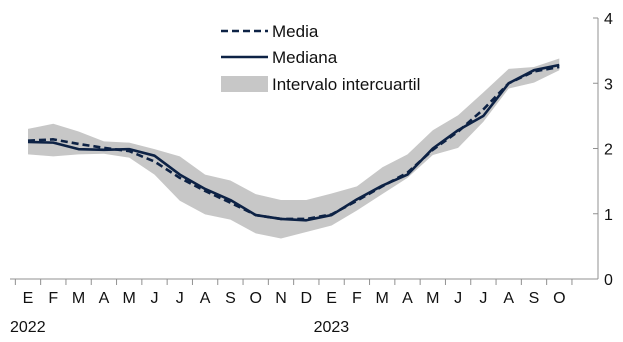  Describe the element at coordinates (307, 298) in the screenshot. I see `x-tick-label: D` at that location.